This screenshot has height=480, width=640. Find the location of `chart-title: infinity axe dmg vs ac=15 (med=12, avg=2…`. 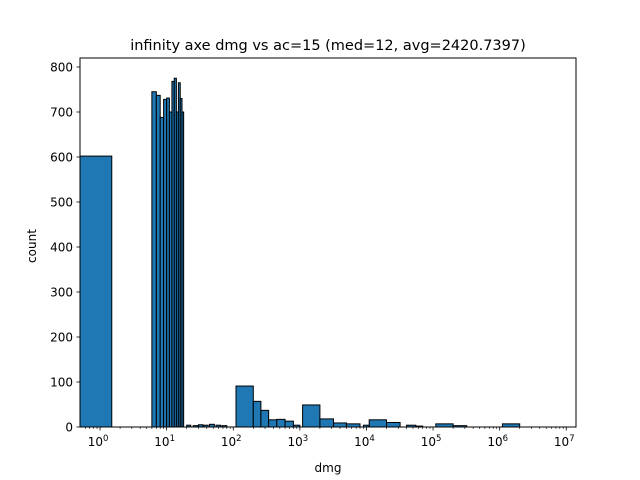

chart-title: infinity axe dmg vs ac=15 (med=12, avg=2… is located at coordinates (328, 46).